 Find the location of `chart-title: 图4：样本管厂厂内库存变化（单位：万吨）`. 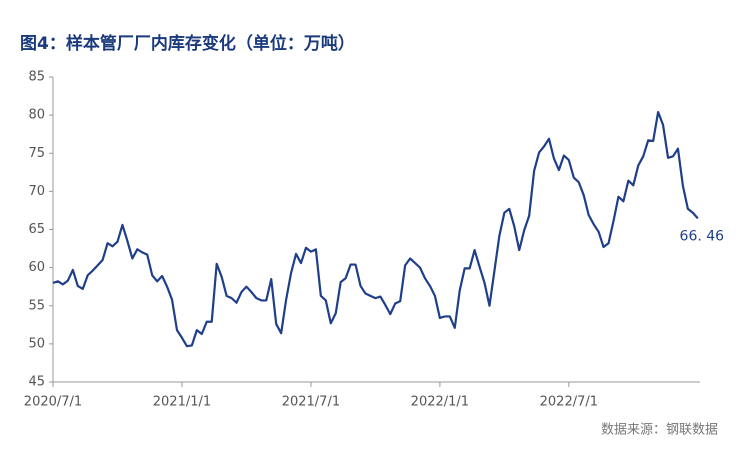

chart-title: 图4：样本管厂厂内库存变化（单位：万吨） is located at coordinates (187, 43).